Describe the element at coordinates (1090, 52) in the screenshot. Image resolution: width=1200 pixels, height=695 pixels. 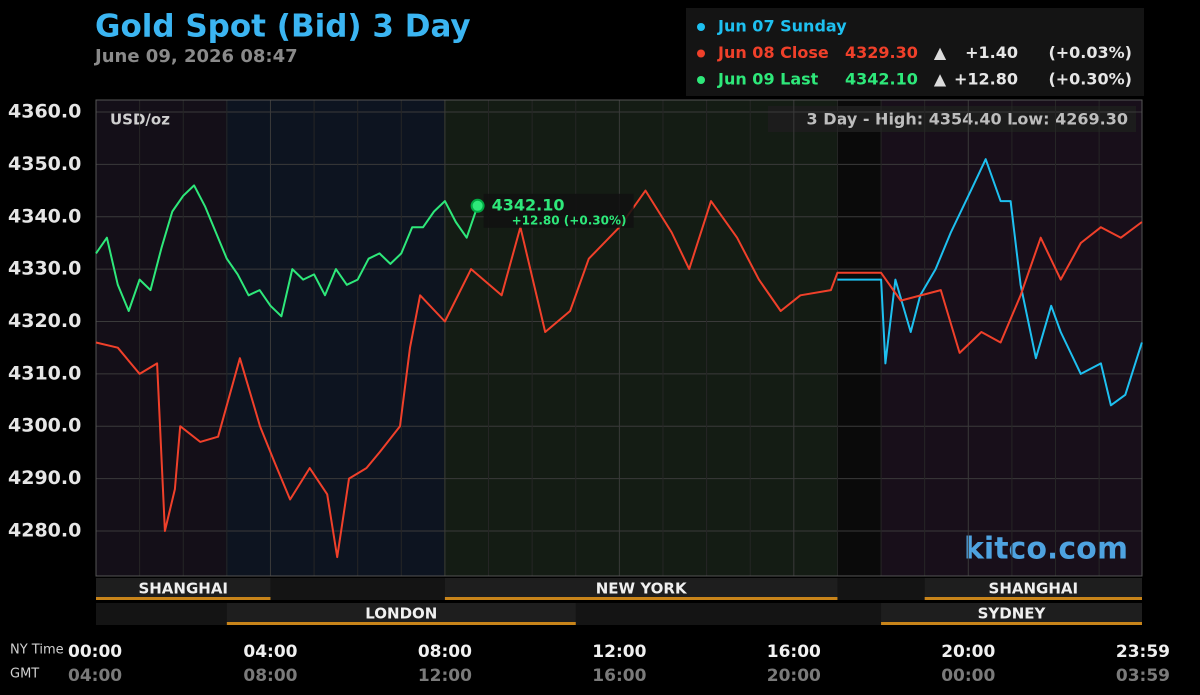
I see `legend-detail: (+0.03%)` at that location.